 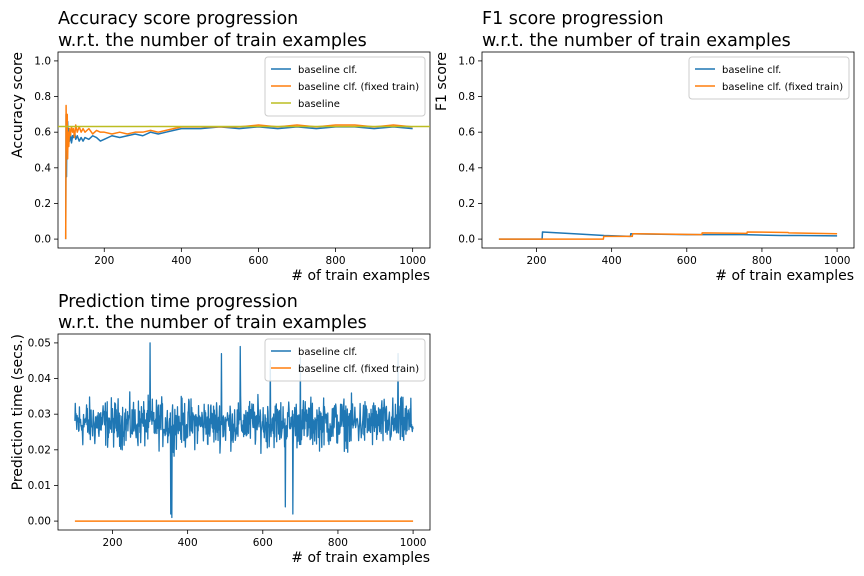 What do you see at coordinates (39, 486) in the screenshot?
I see `y-tick-label: 0.01` at bounding box center [39, 486].